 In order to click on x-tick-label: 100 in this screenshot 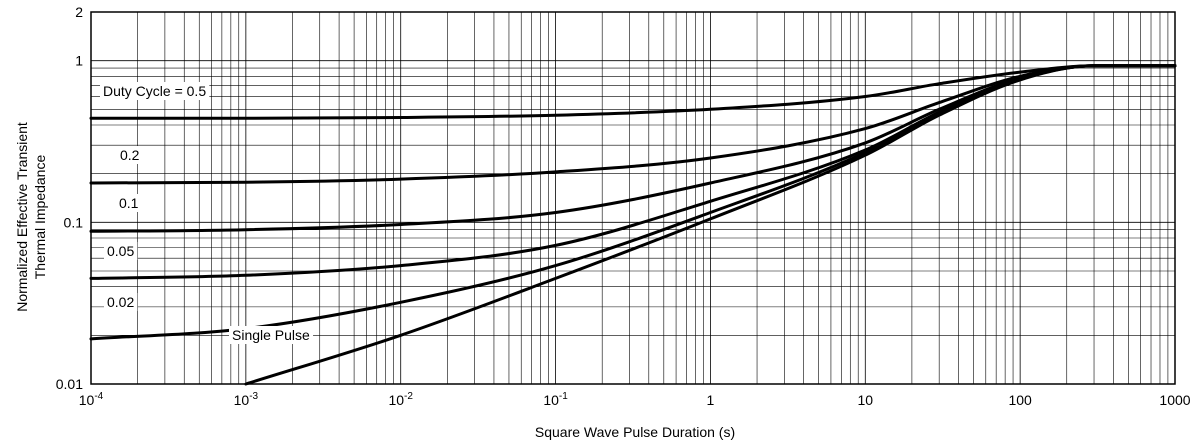, I will do `click(1020, 400)`.